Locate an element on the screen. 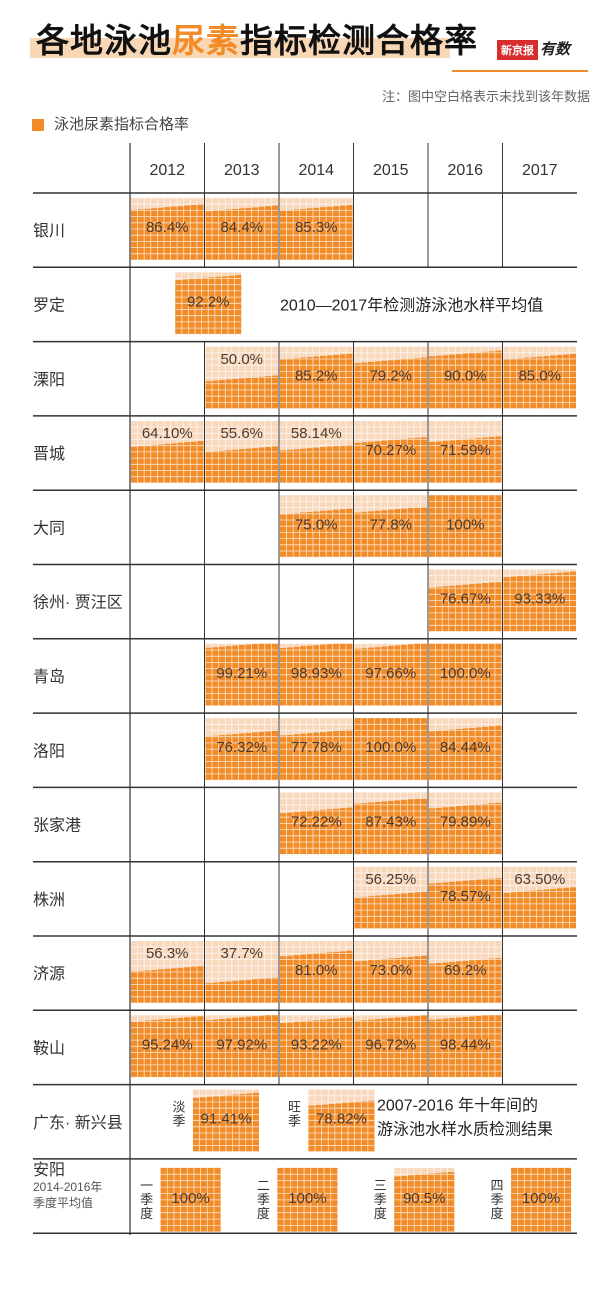  cell-1-3-pass-area is located at coordinates (316, 232).